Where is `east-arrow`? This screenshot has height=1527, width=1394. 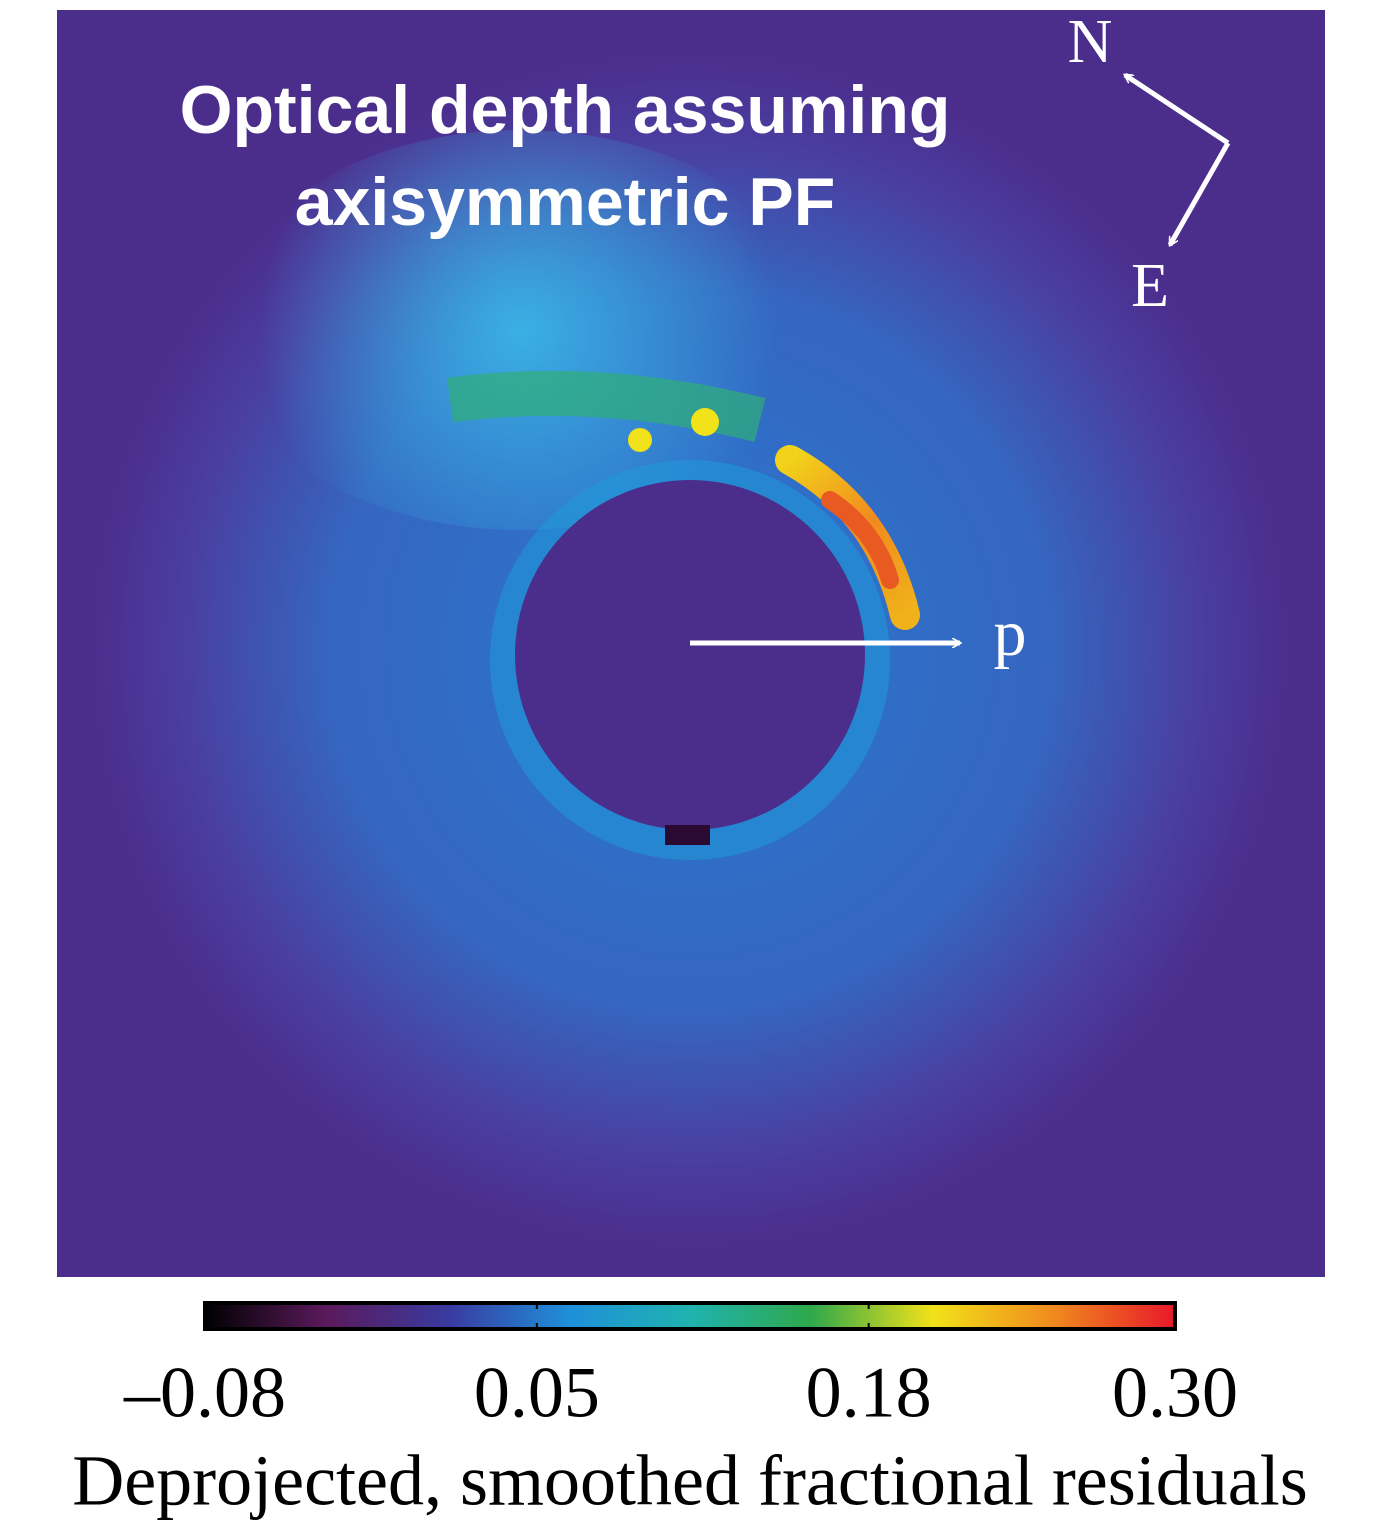 east-arrow is located at coordinates (1199, 193).